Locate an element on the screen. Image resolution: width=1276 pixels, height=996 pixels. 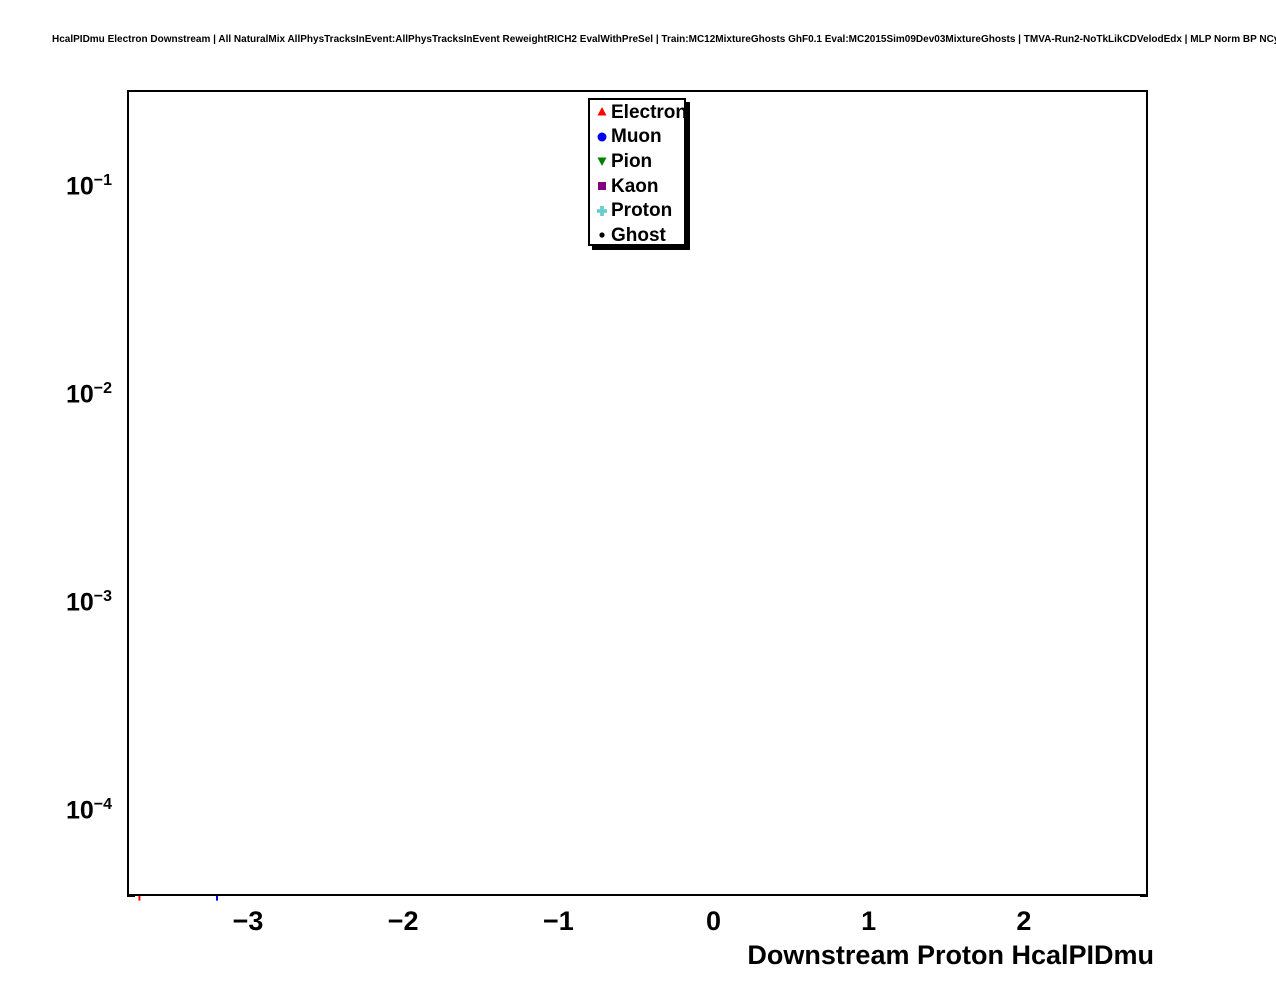
legend-label: Ghost is located at coordinates (638, 235).